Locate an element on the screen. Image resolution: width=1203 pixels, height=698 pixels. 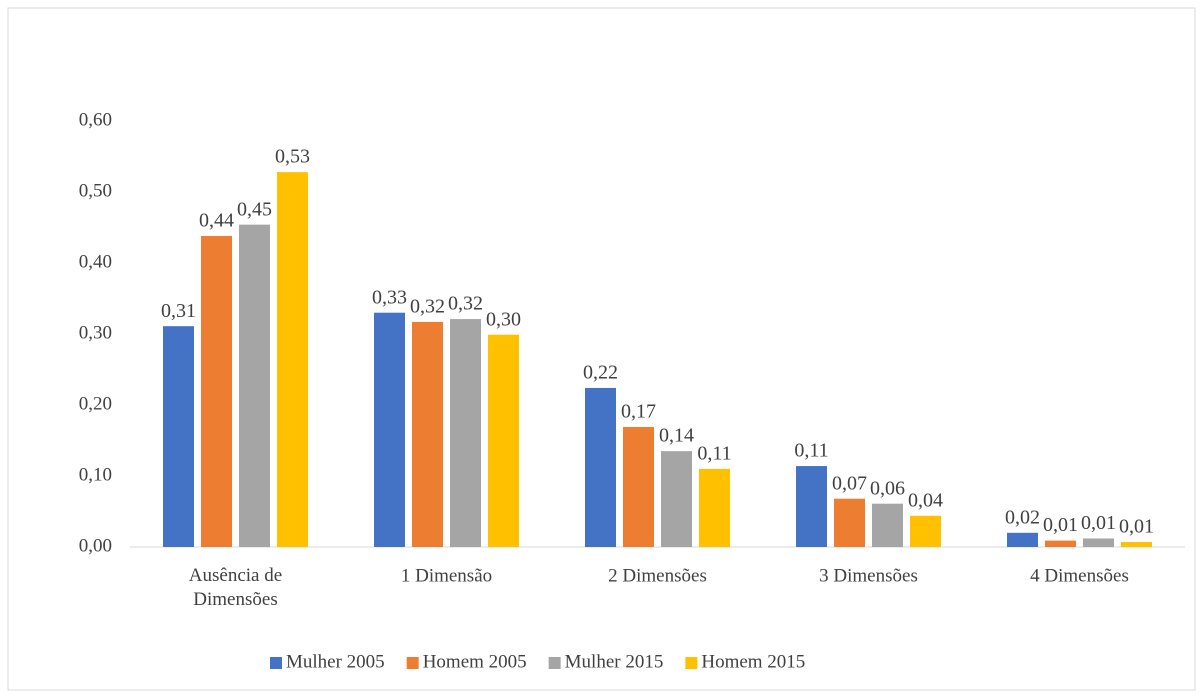
data-label: 0,17 is located at coordinates (638, 412).